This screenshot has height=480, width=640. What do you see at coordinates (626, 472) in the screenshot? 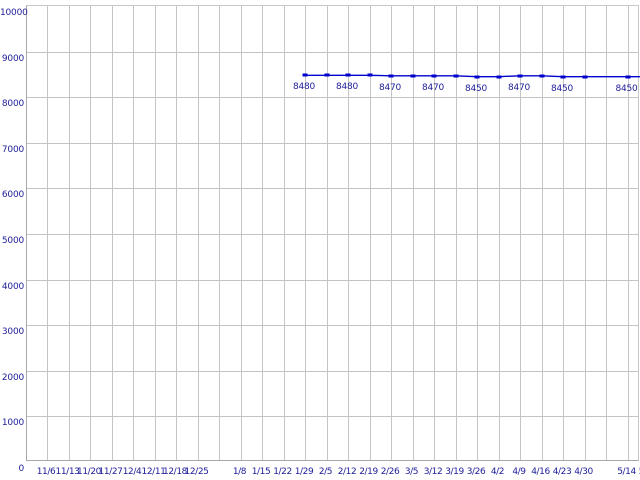
I see `x-axis-tick-text: 5/14` at bounding box center [626, 472].